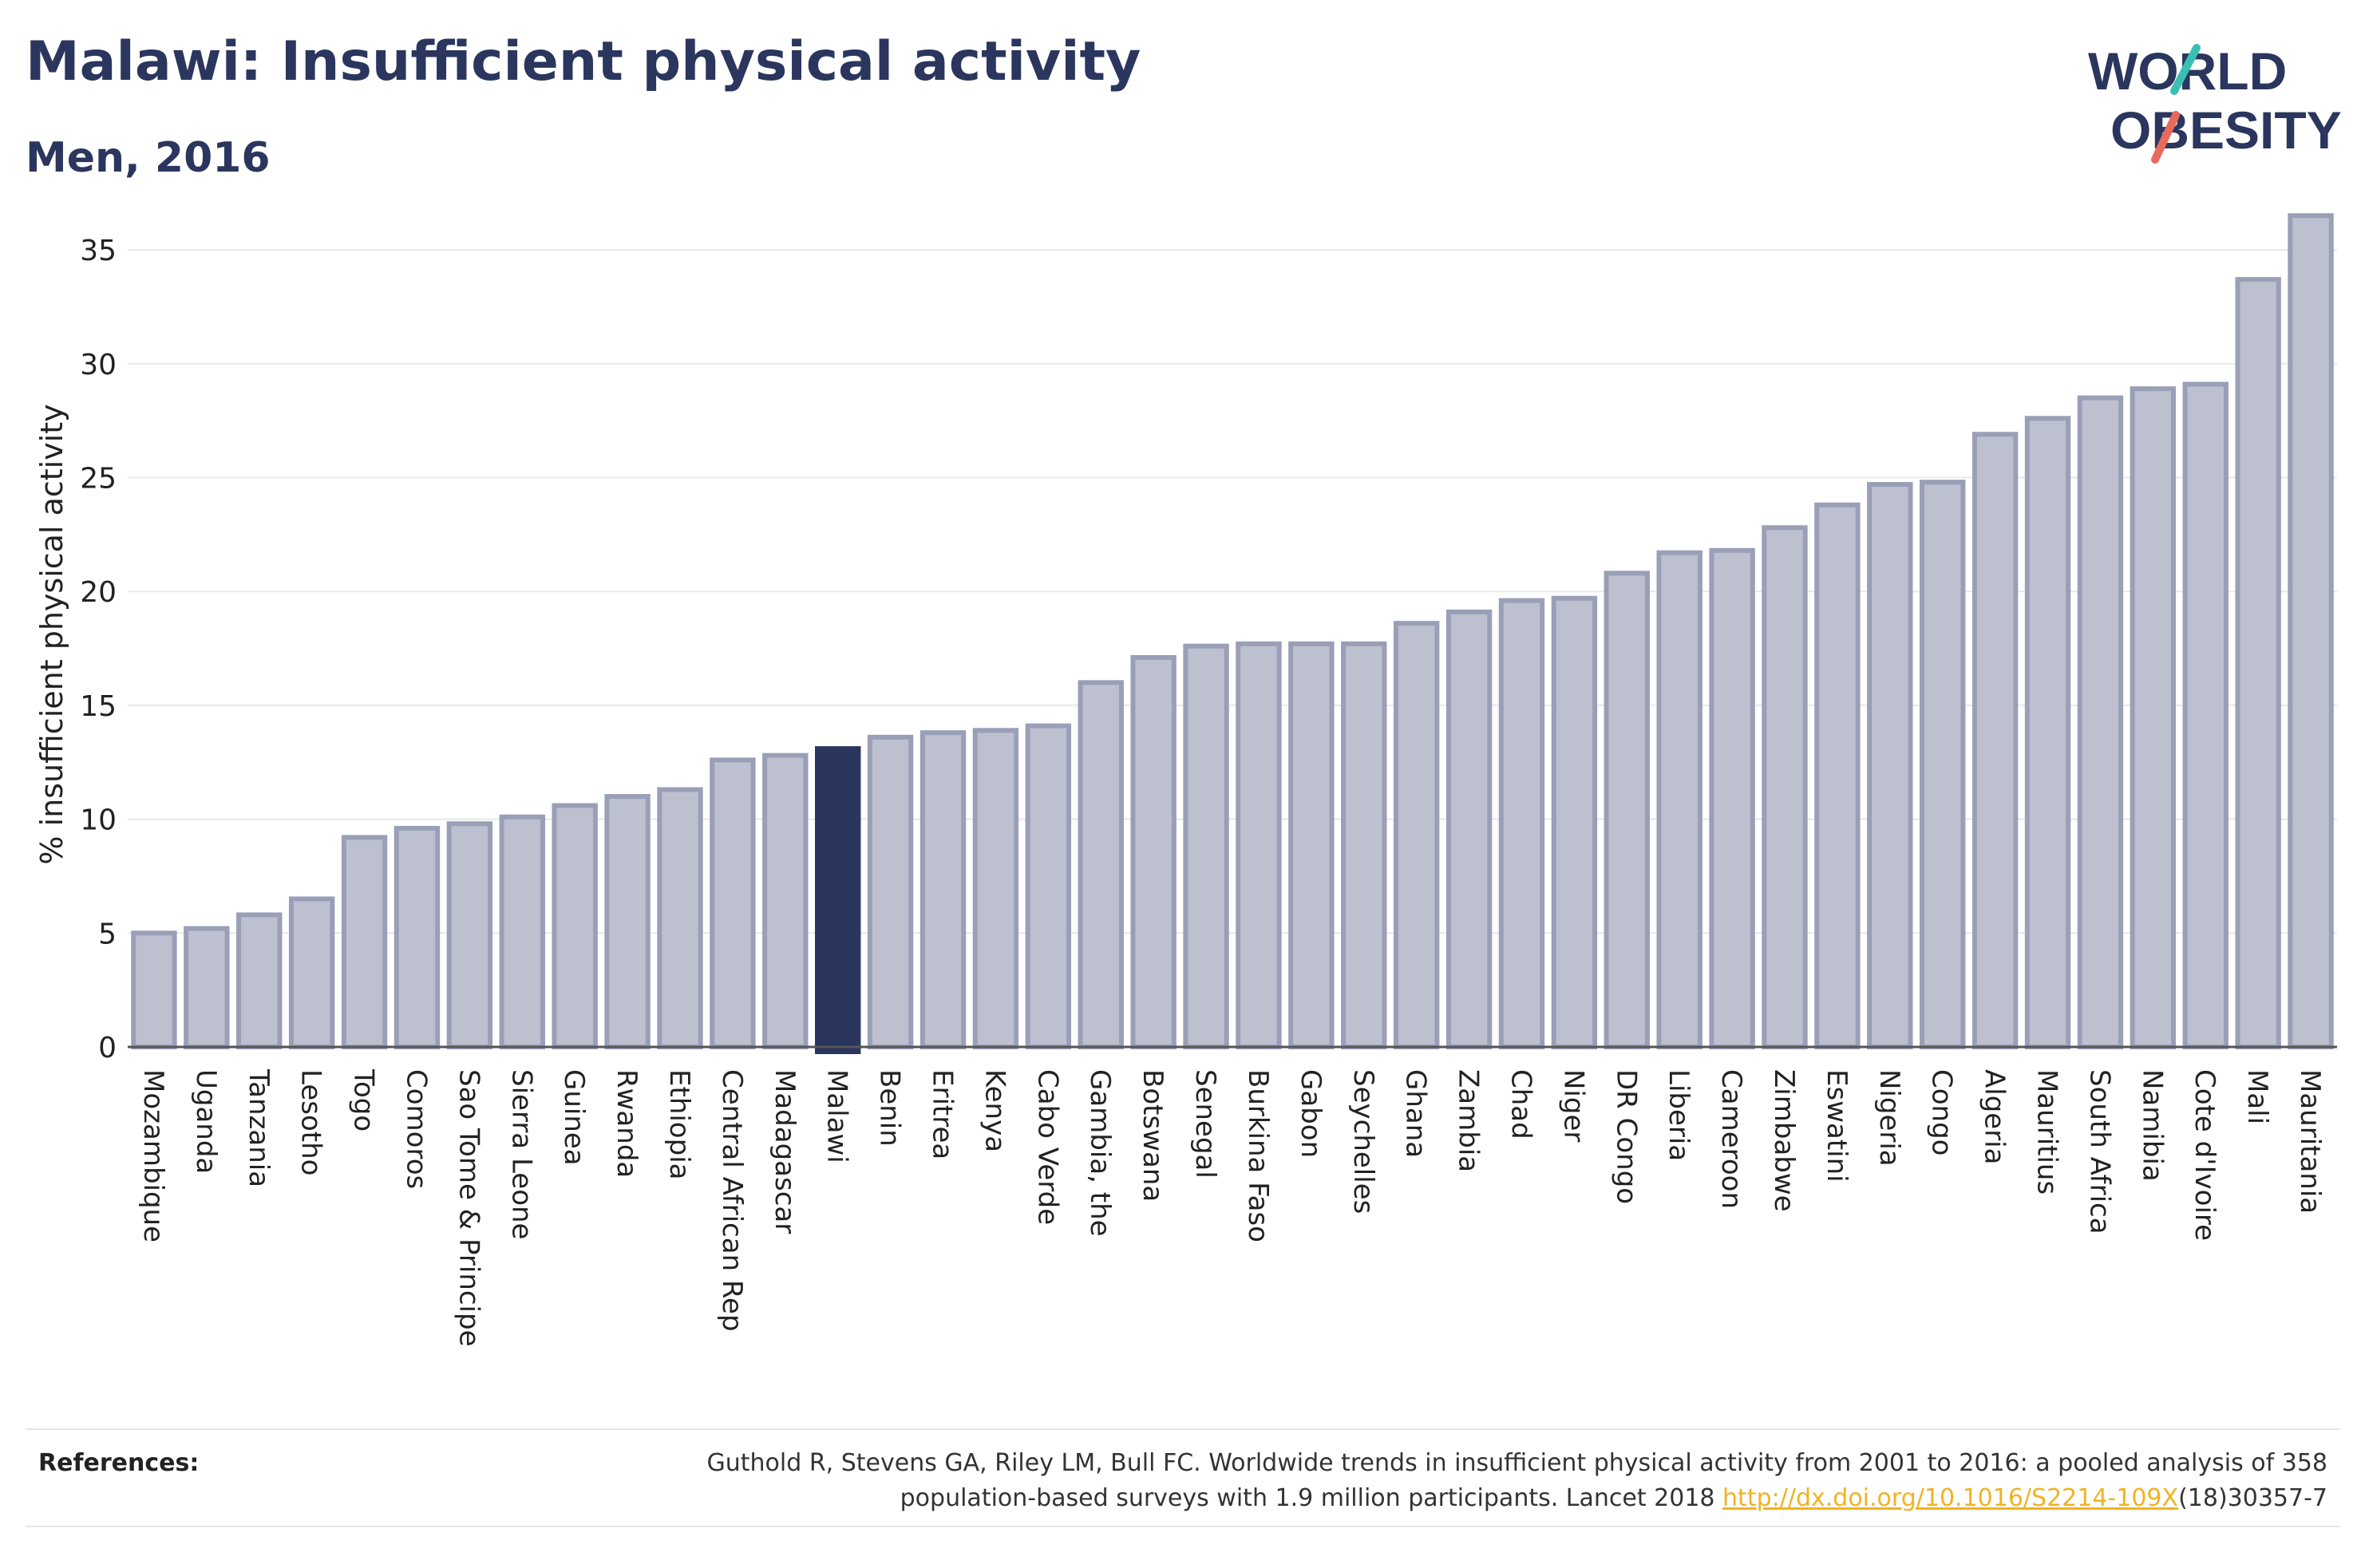 This screenshot has width=2361, height=1568. What do you see at coordinates (2165, 137) in the screenshot?
I see `logo-slash-coral` at bounding box center [2165, 137].